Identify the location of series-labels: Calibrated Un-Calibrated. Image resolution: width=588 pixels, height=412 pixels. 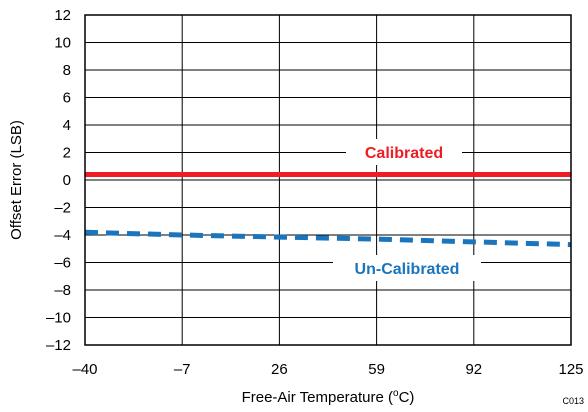
(407, 210).